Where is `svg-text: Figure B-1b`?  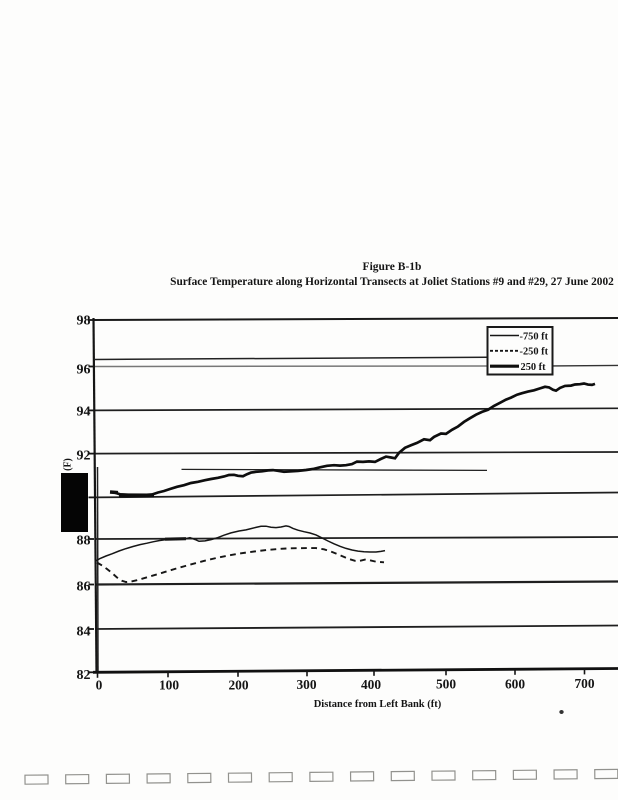 svg-text: Figure B-1b is located at coordinates (392, 267).